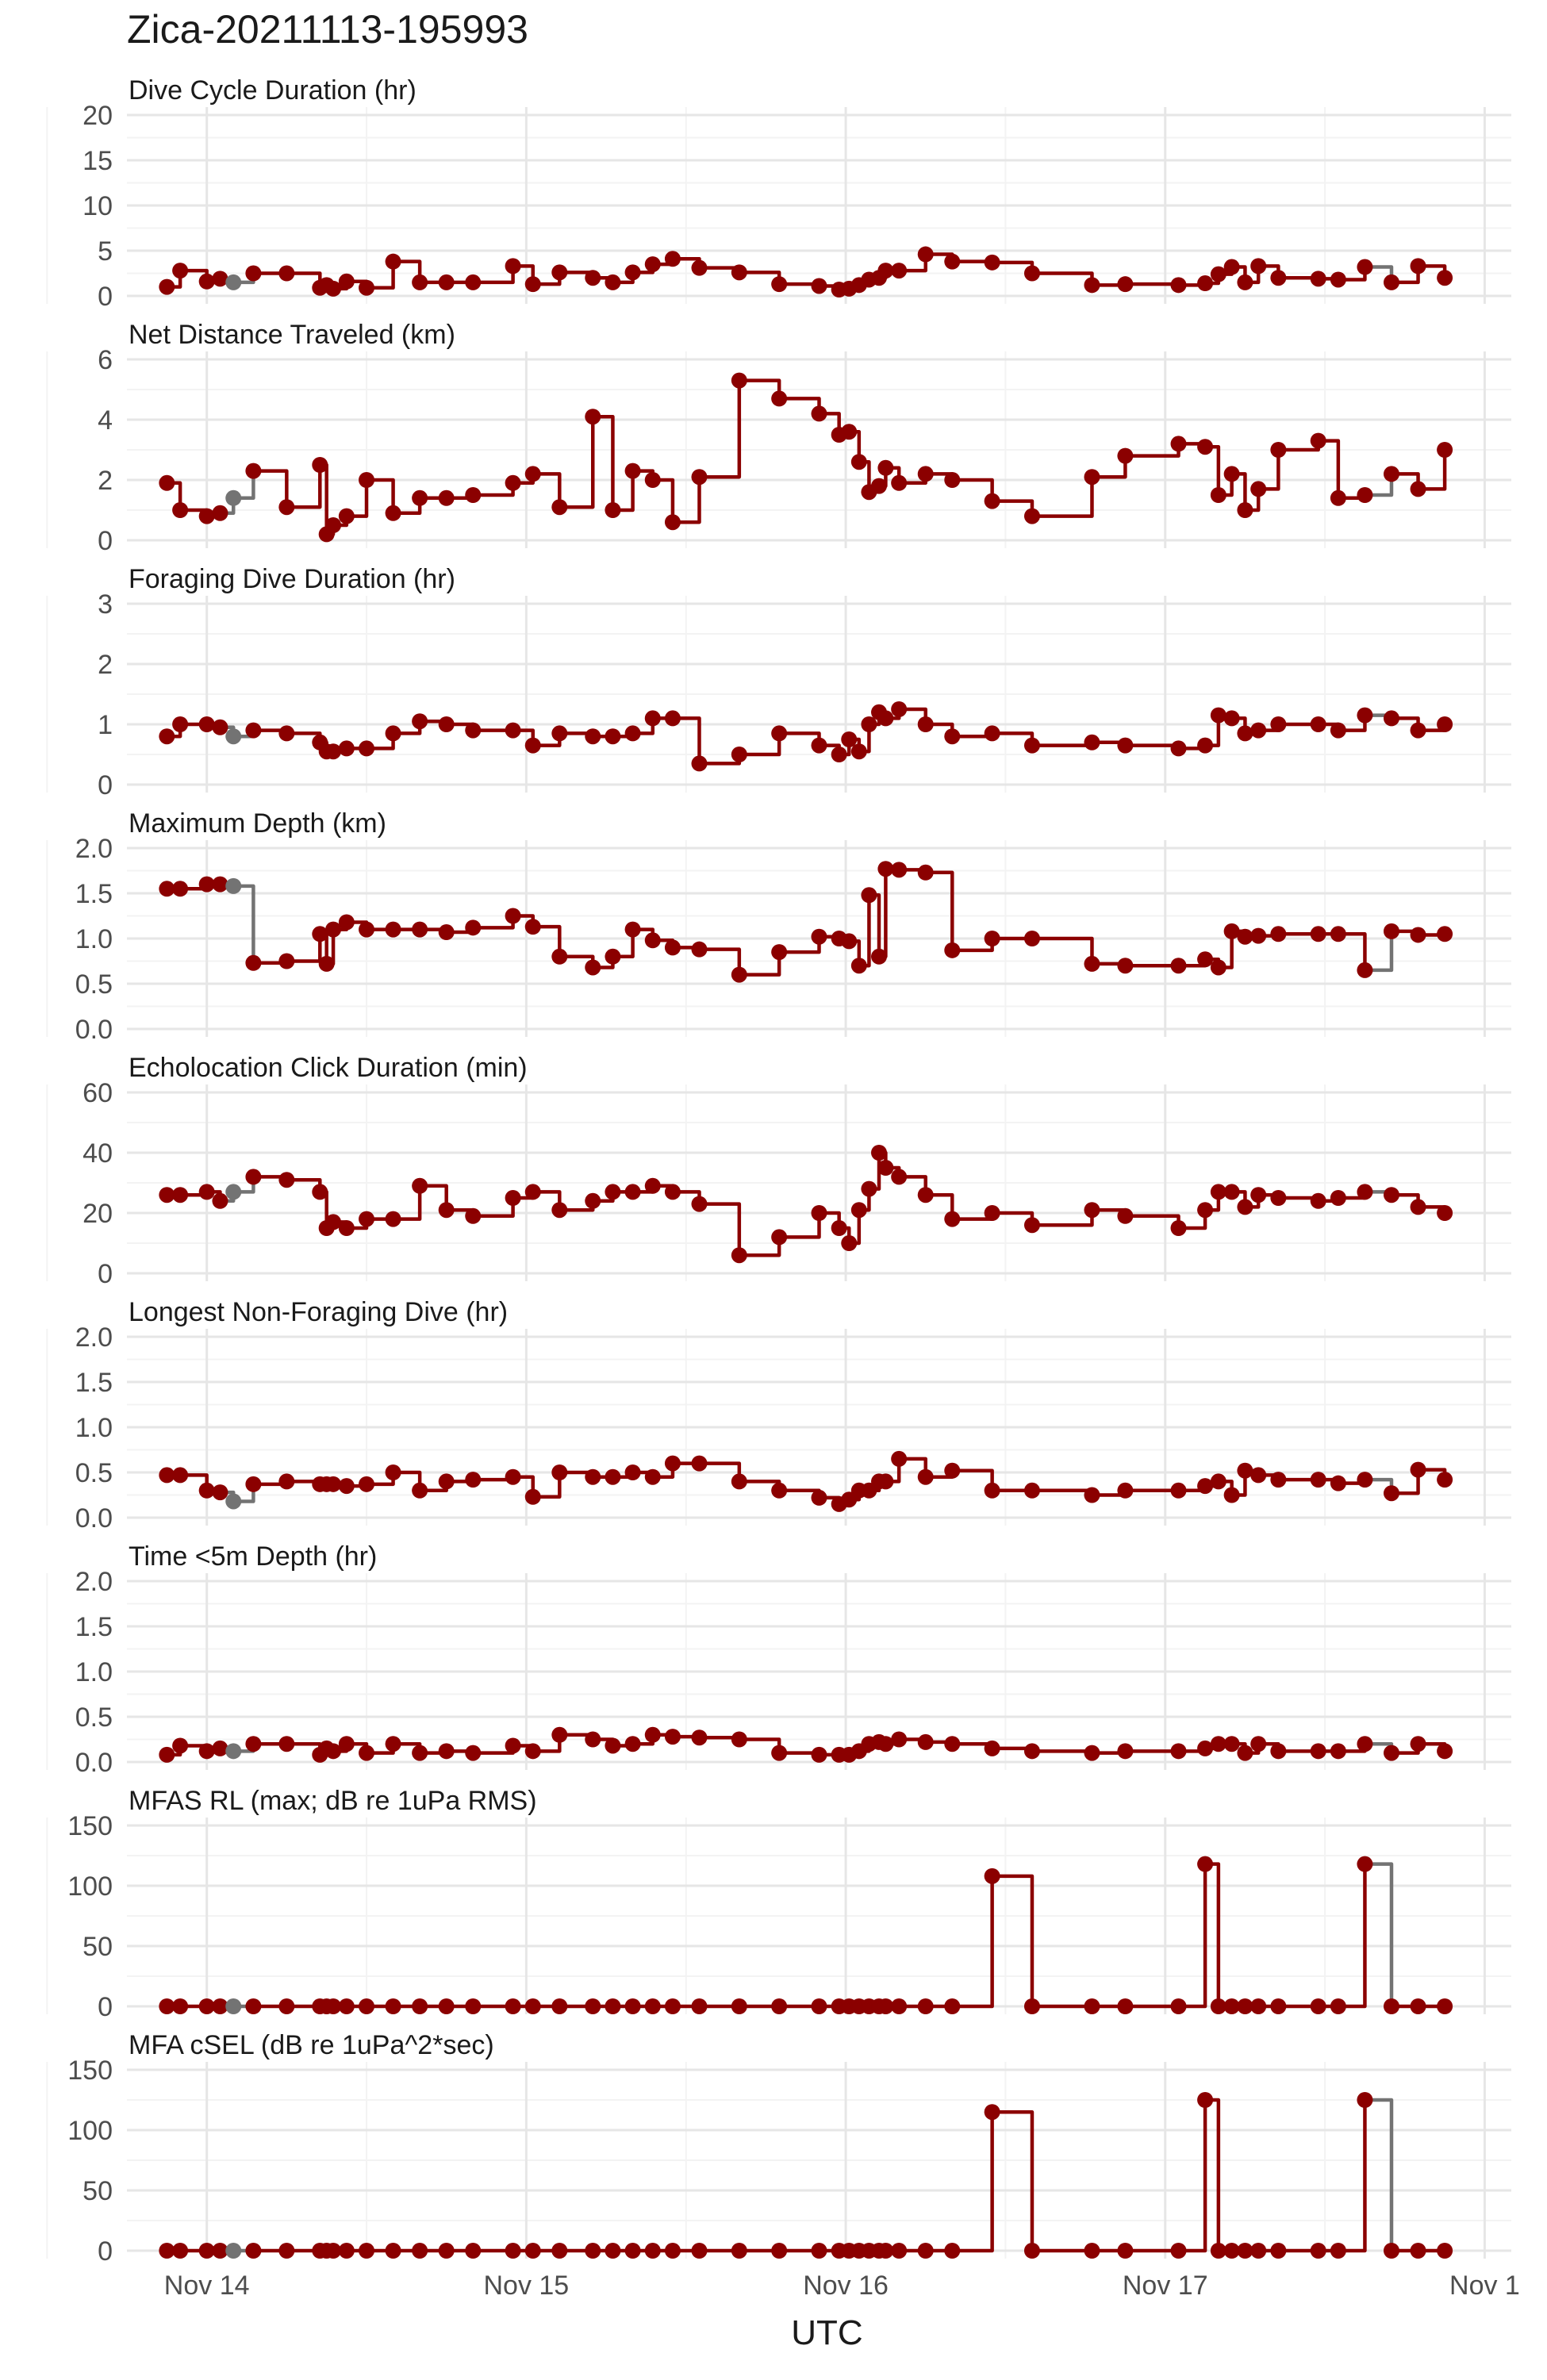  I want to click on x-tick-label: Nov 14, so click(207, 2286).